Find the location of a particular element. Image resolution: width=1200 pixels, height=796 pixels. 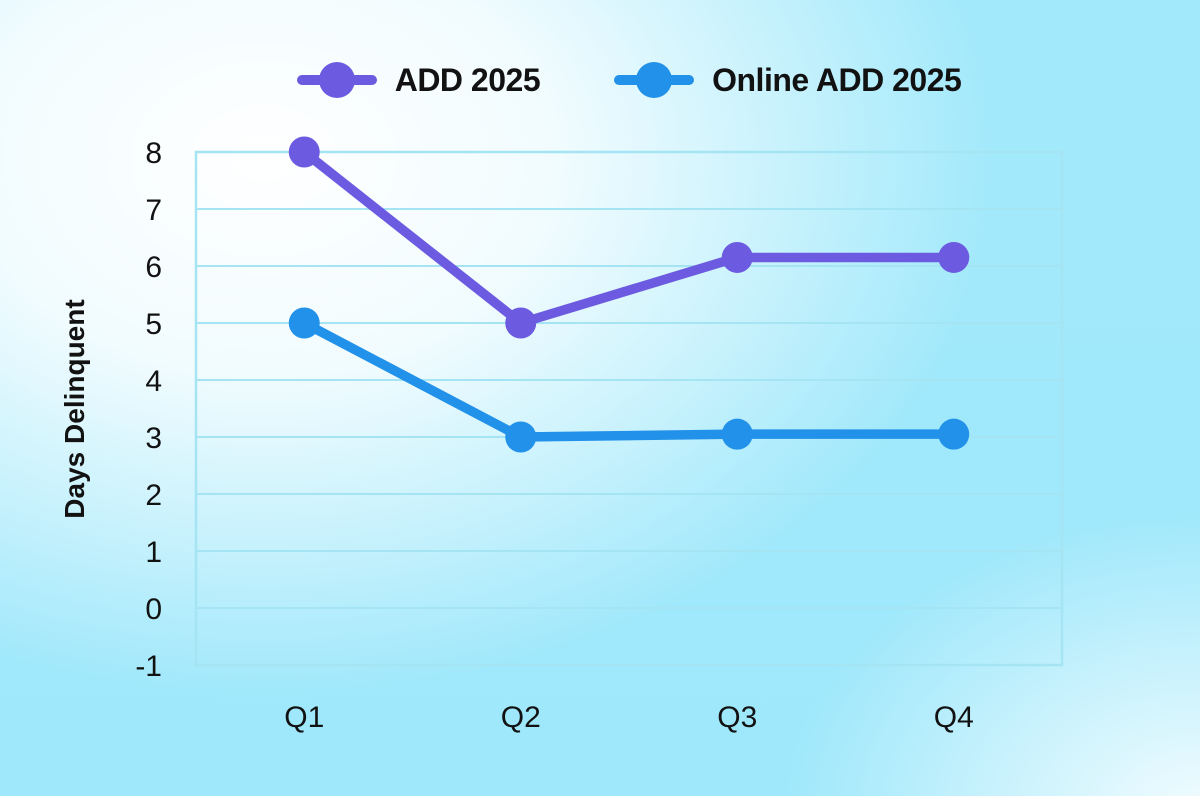

x-tick-label-q4: Q4 is located at coordinates (954, 717).